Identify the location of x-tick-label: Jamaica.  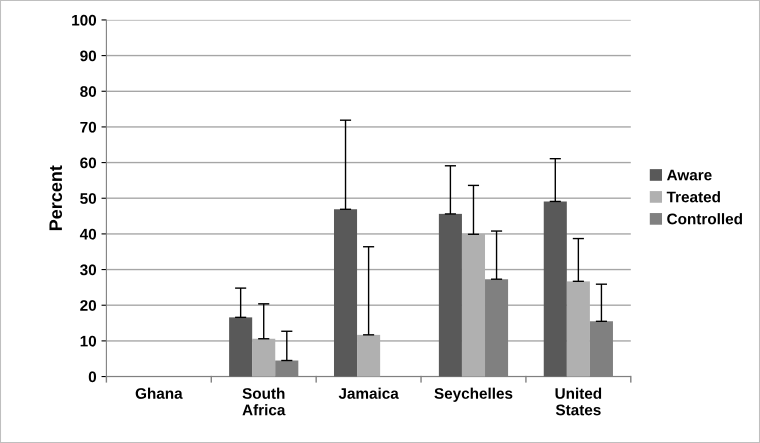
(368, 393).